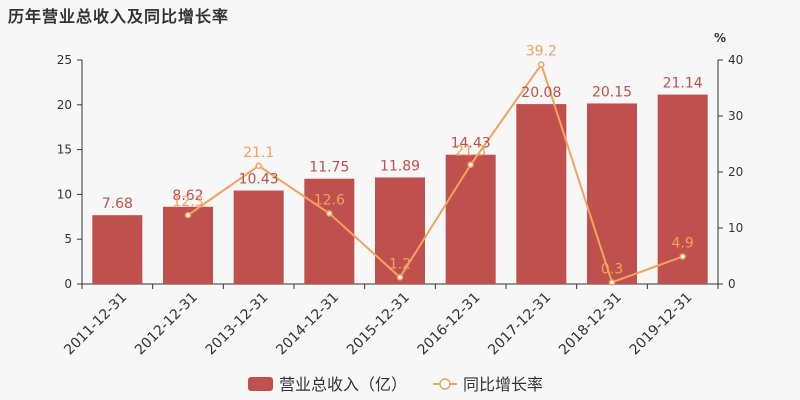 The height and width of the screenshot is (400, 800). What do you see at coordinates (612, 269) in the screenshot?
I see `growth-value-label: 0.3` at bounding box center [612, 269].